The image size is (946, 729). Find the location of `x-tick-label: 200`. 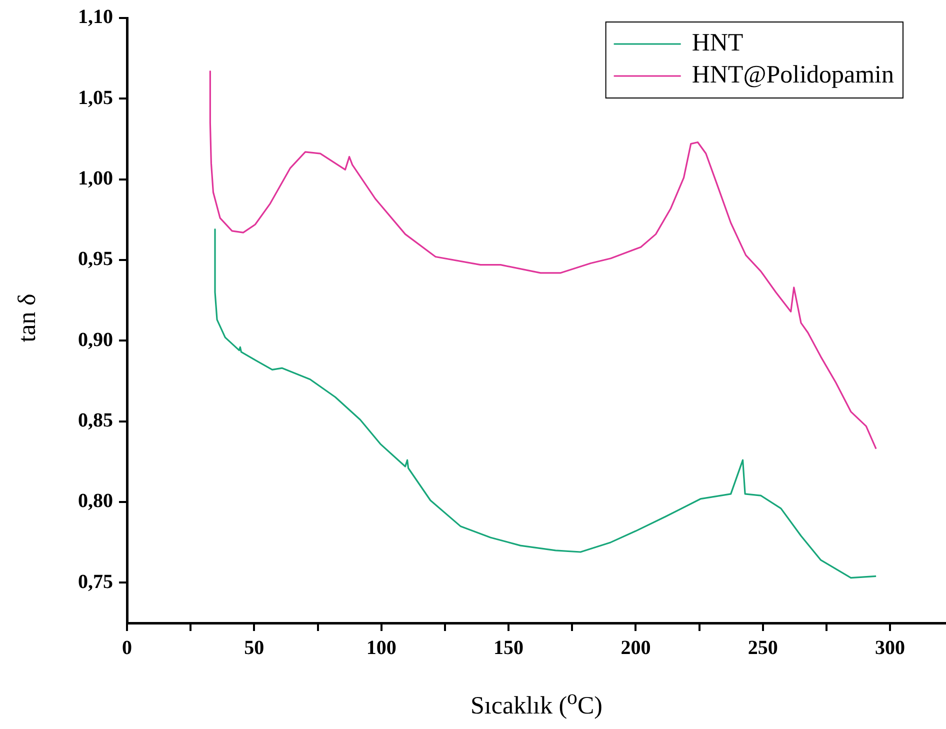

x-tick-label: 200 is located at coordinates (635, 648).